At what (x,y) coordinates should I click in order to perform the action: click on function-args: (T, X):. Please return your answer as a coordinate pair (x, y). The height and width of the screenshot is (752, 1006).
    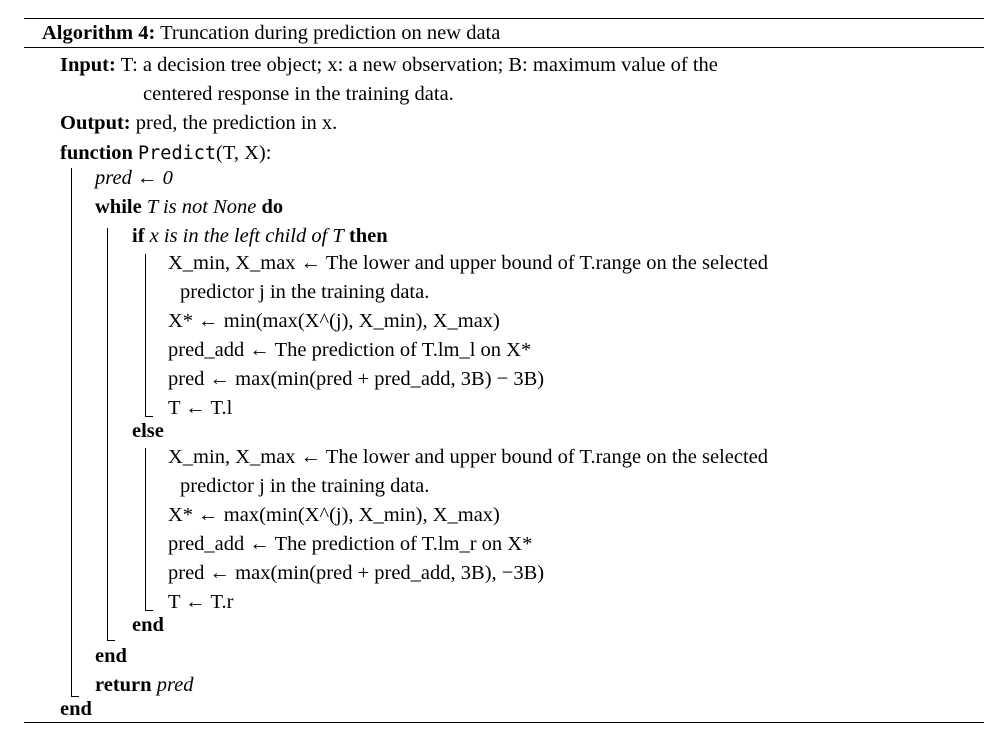
    Looking at the image, I should click on (244, 153).